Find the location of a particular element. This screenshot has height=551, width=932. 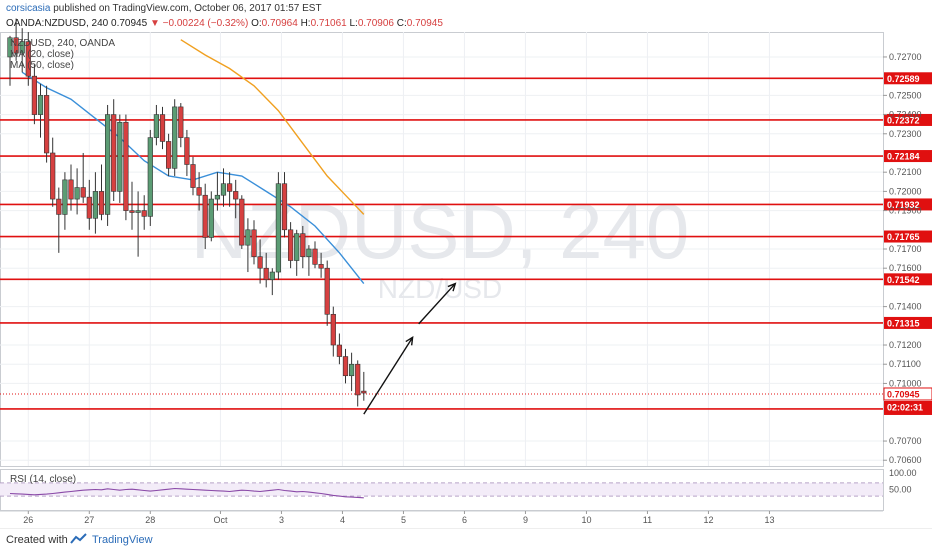

time-tick-label: 4 is located at coordinates (342, 520).